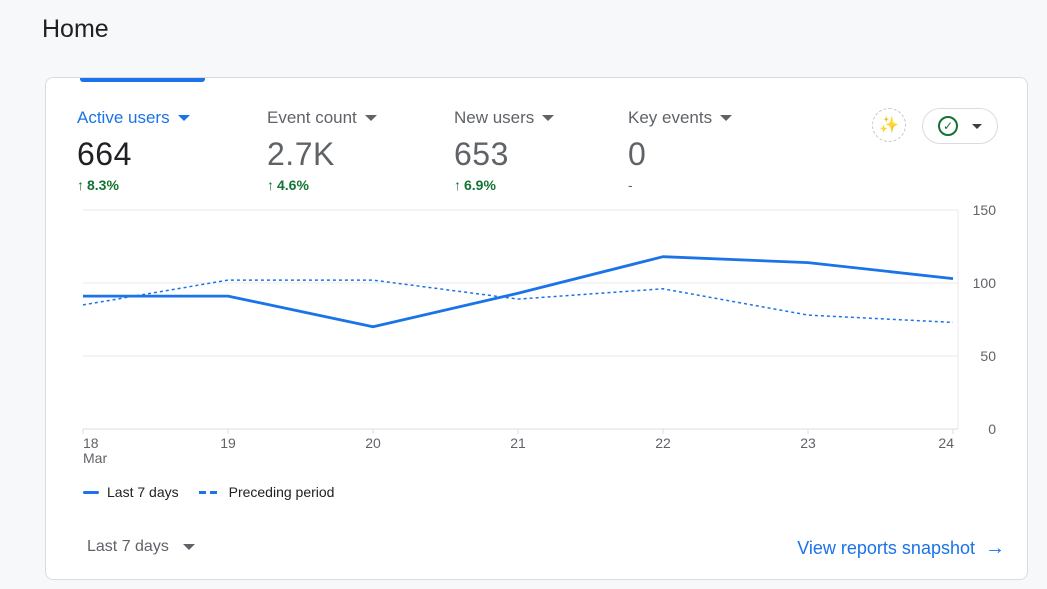  I want to click on x-tick-label: 20, so click(373, 443).